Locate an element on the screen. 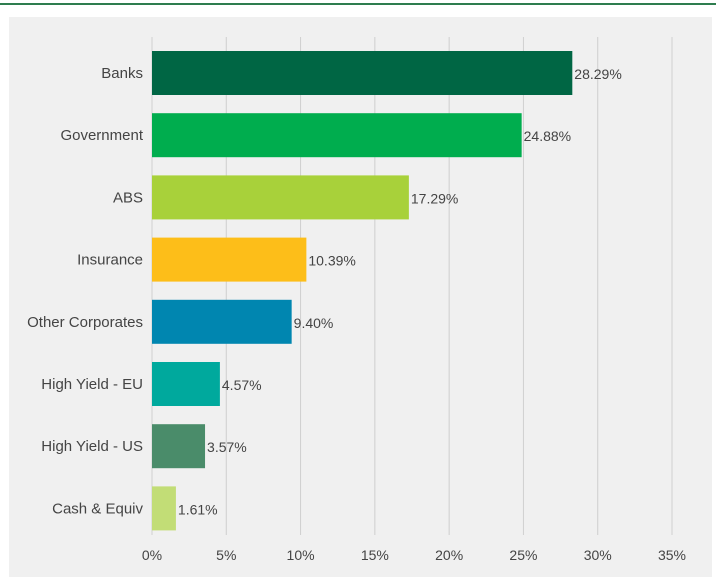  value-label: 17.29% is located at coordinates (434, 198).